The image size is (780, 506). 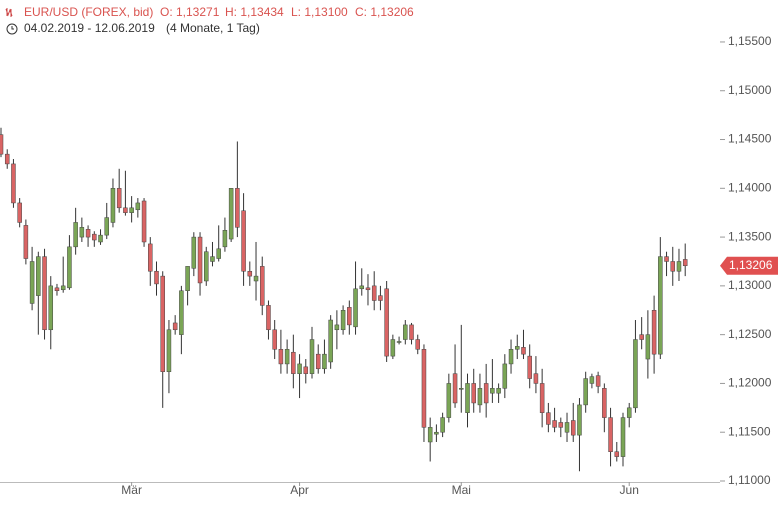 I want to click on instrument: EUR/USD (FOREX, bid), so click(x=88, y=12).